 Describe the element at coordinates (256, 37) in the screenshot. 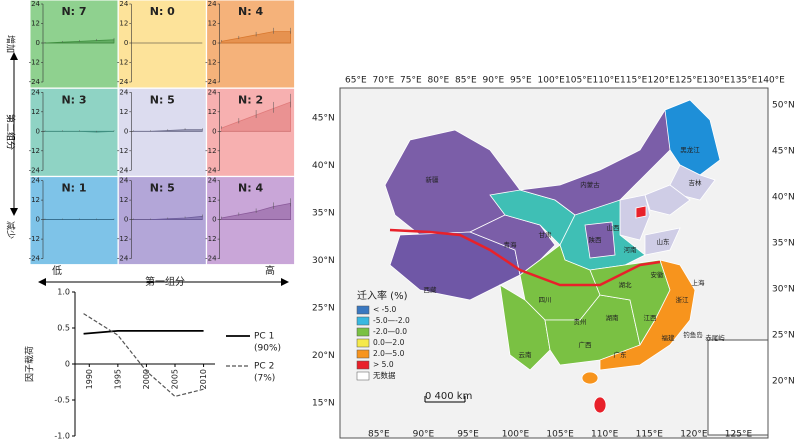

I see `area` at that location.